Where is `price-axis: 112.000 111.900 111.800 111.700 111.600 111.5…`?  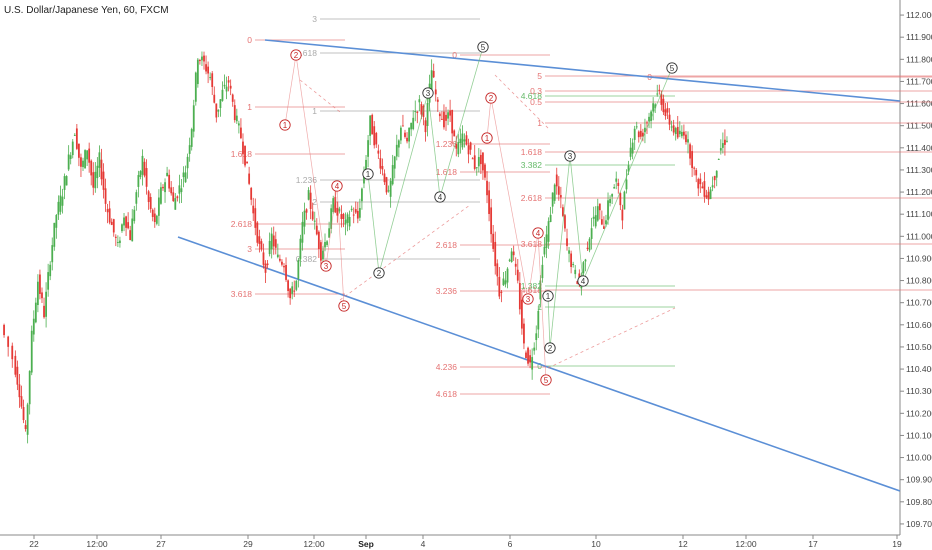
price-axis: 112.000 111.900 111.800 111.700 111.600 111.5… is located at coordinates (915, 267).